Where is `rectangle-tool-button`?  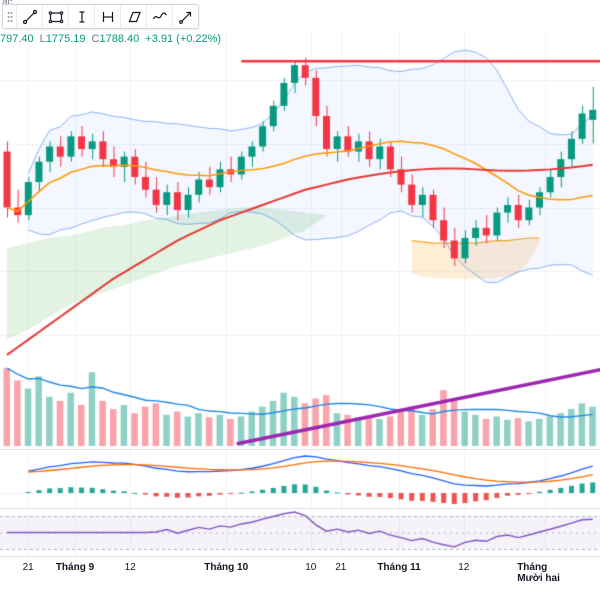
rectangle-tool-button is located at coordinates (56, 16).